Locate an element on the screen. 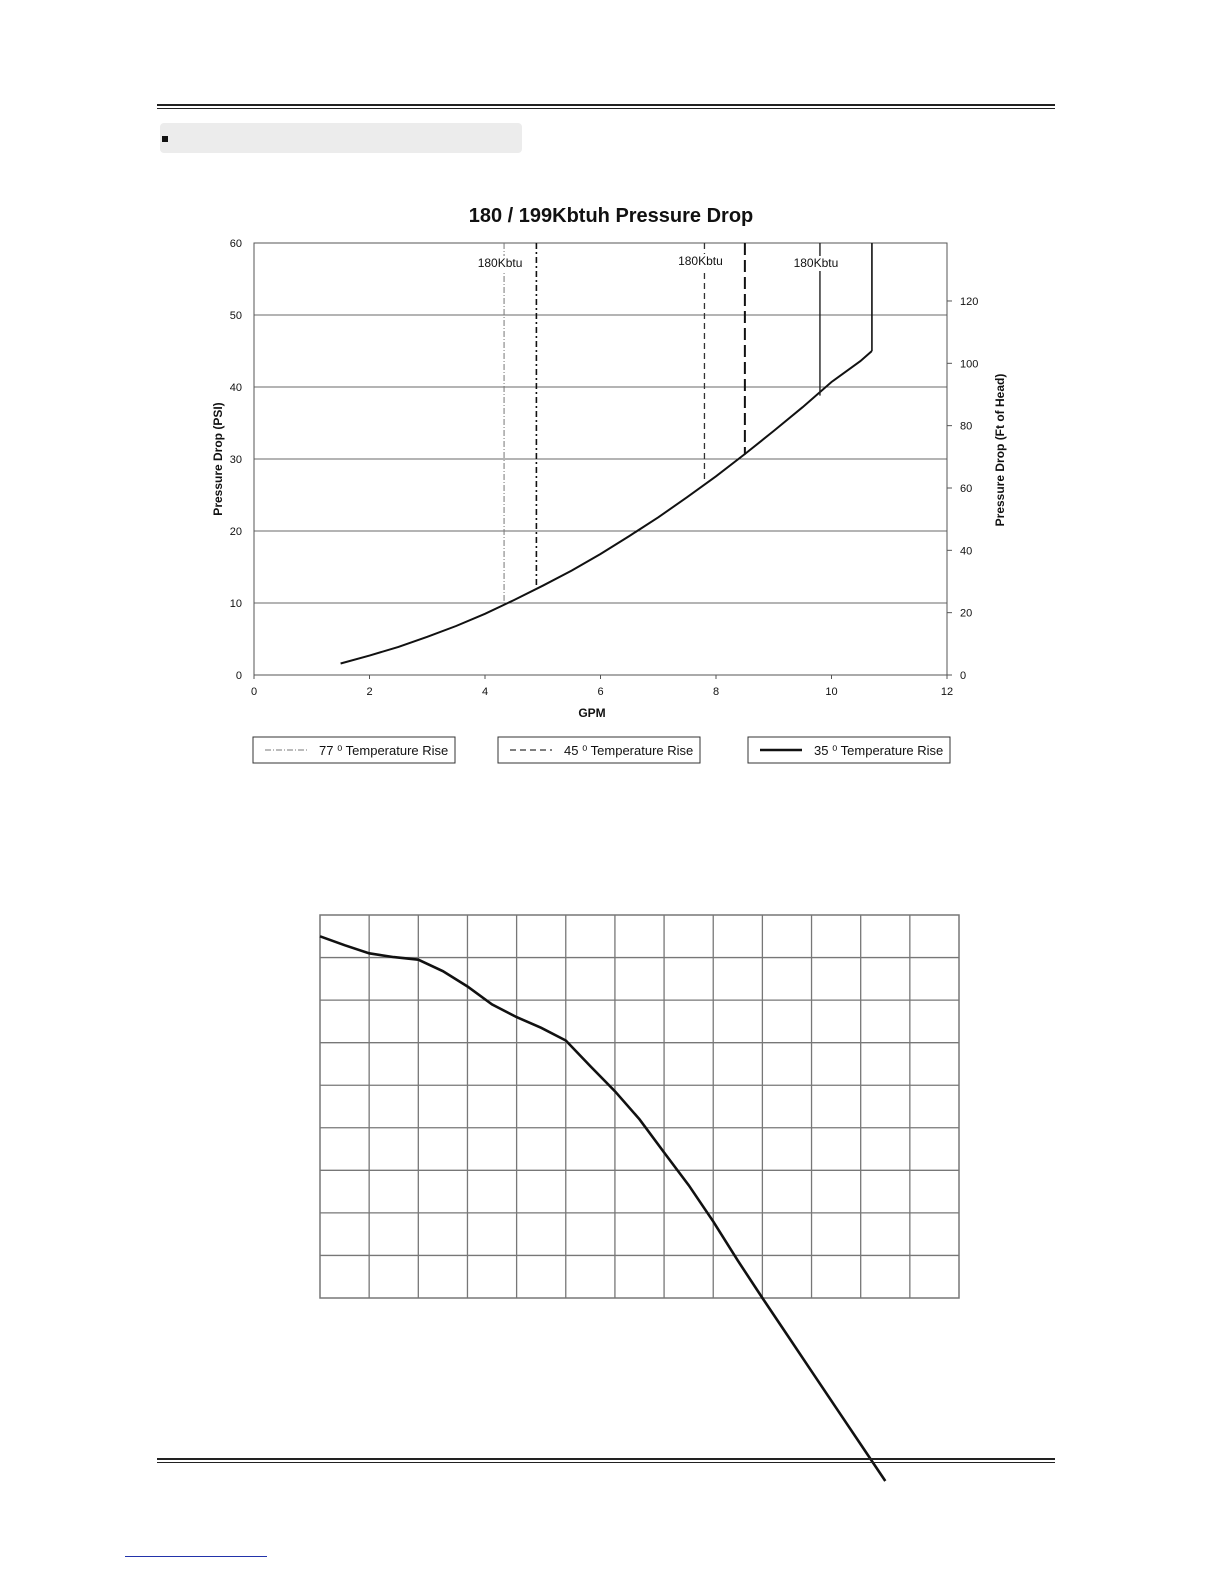 Image resolution: width=1224 pixels, height=1584 pixels. y2-axis-ticks: 0 20 40 60 80 100 120 is located at coordinates (962, 489).